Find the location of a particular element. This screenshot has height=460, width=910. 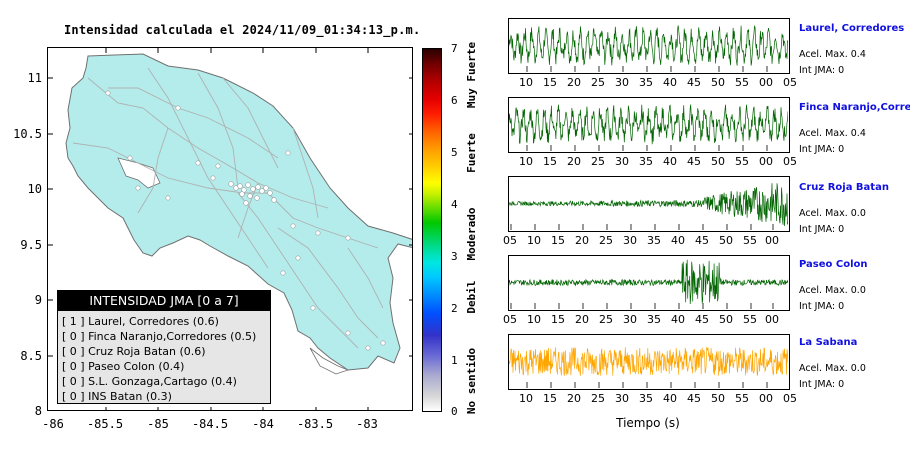

colorbar-category: Fuerte is located at coordinates (471, 153).